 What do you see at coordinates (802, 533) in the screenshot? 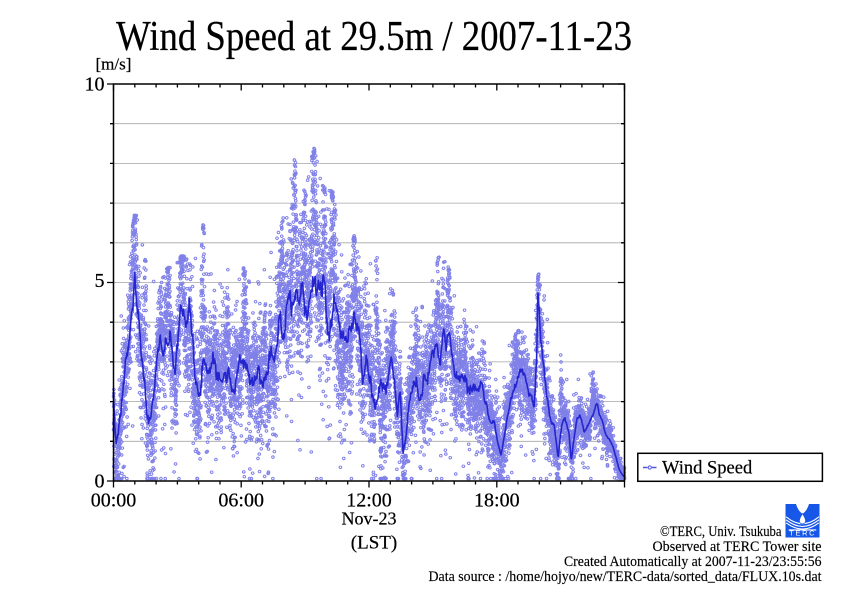
I see `svg-text: TERC` at bounding box center [802, 533].